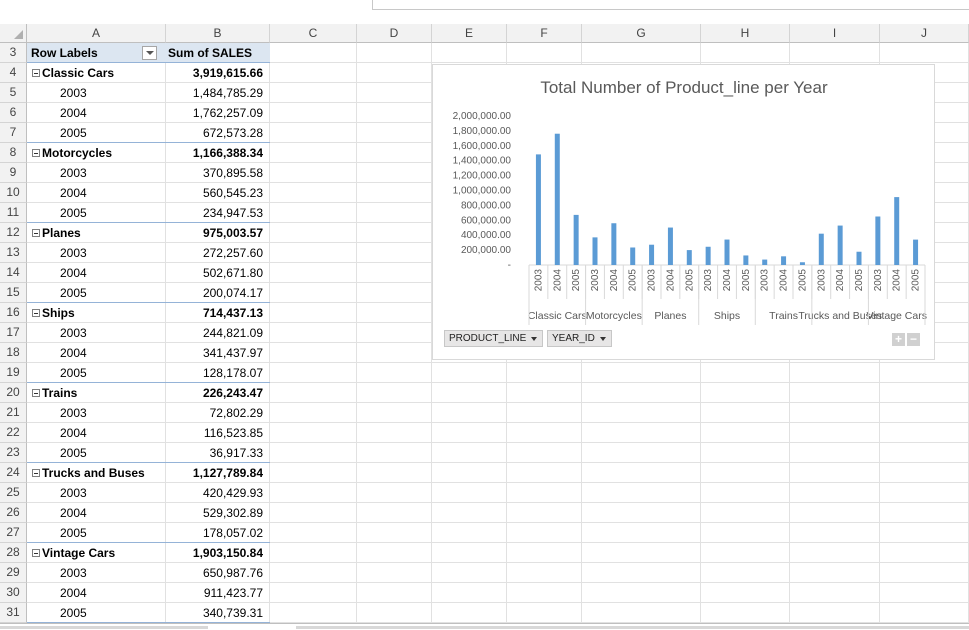 This screenshot has width=969, height=630. What do you see at coordinates (898, 339) in the screenshot?
I see `expand-field-button: +` at bounding box center [898, 339].